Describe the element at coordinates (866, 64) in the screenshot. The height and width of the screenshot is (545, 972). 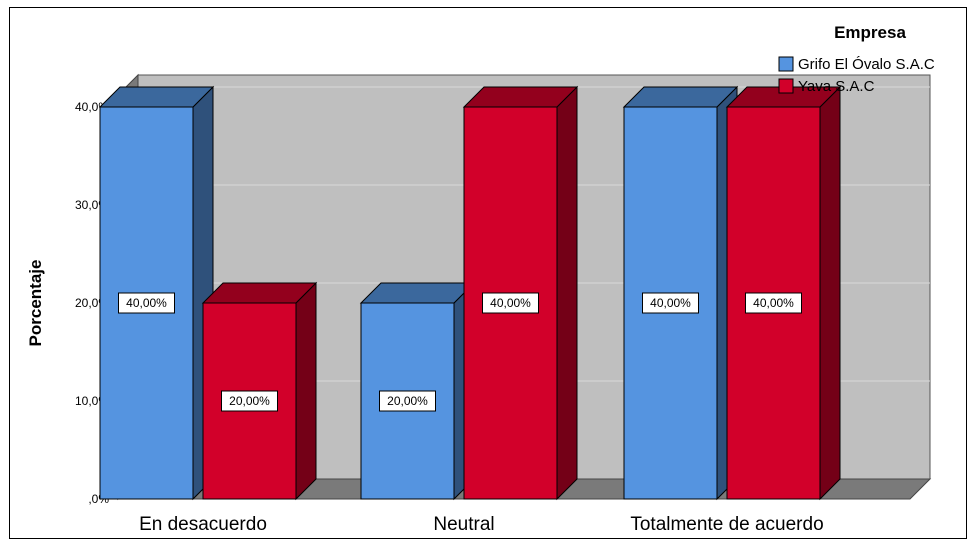
I see `legend-label: Grifo El Óvalo S.A.C` at that location.